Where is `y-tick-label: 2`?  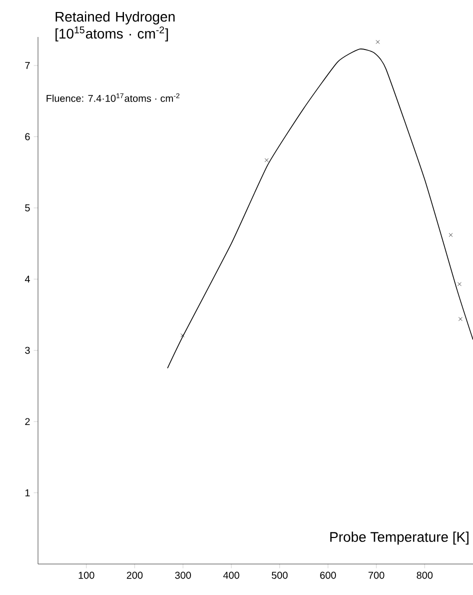 y-tick-label: 2 is located at coordinates (27, 422).